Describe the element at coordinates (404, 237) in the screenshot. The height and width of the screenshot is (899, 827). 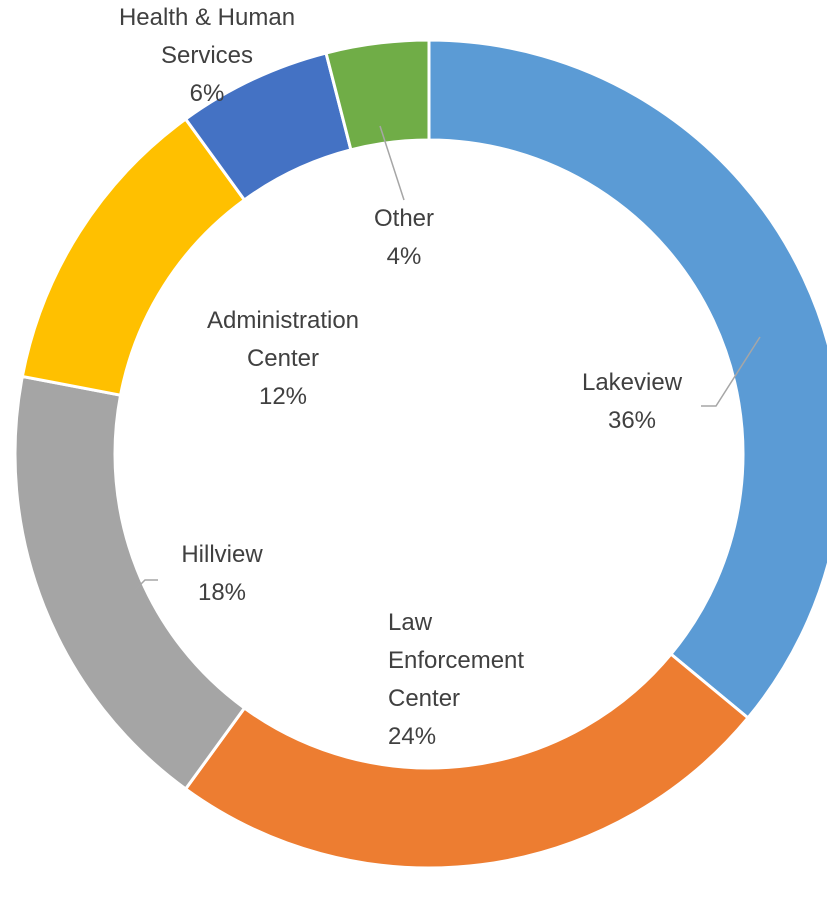
I see `data-label-other: Other 4%` at that location.